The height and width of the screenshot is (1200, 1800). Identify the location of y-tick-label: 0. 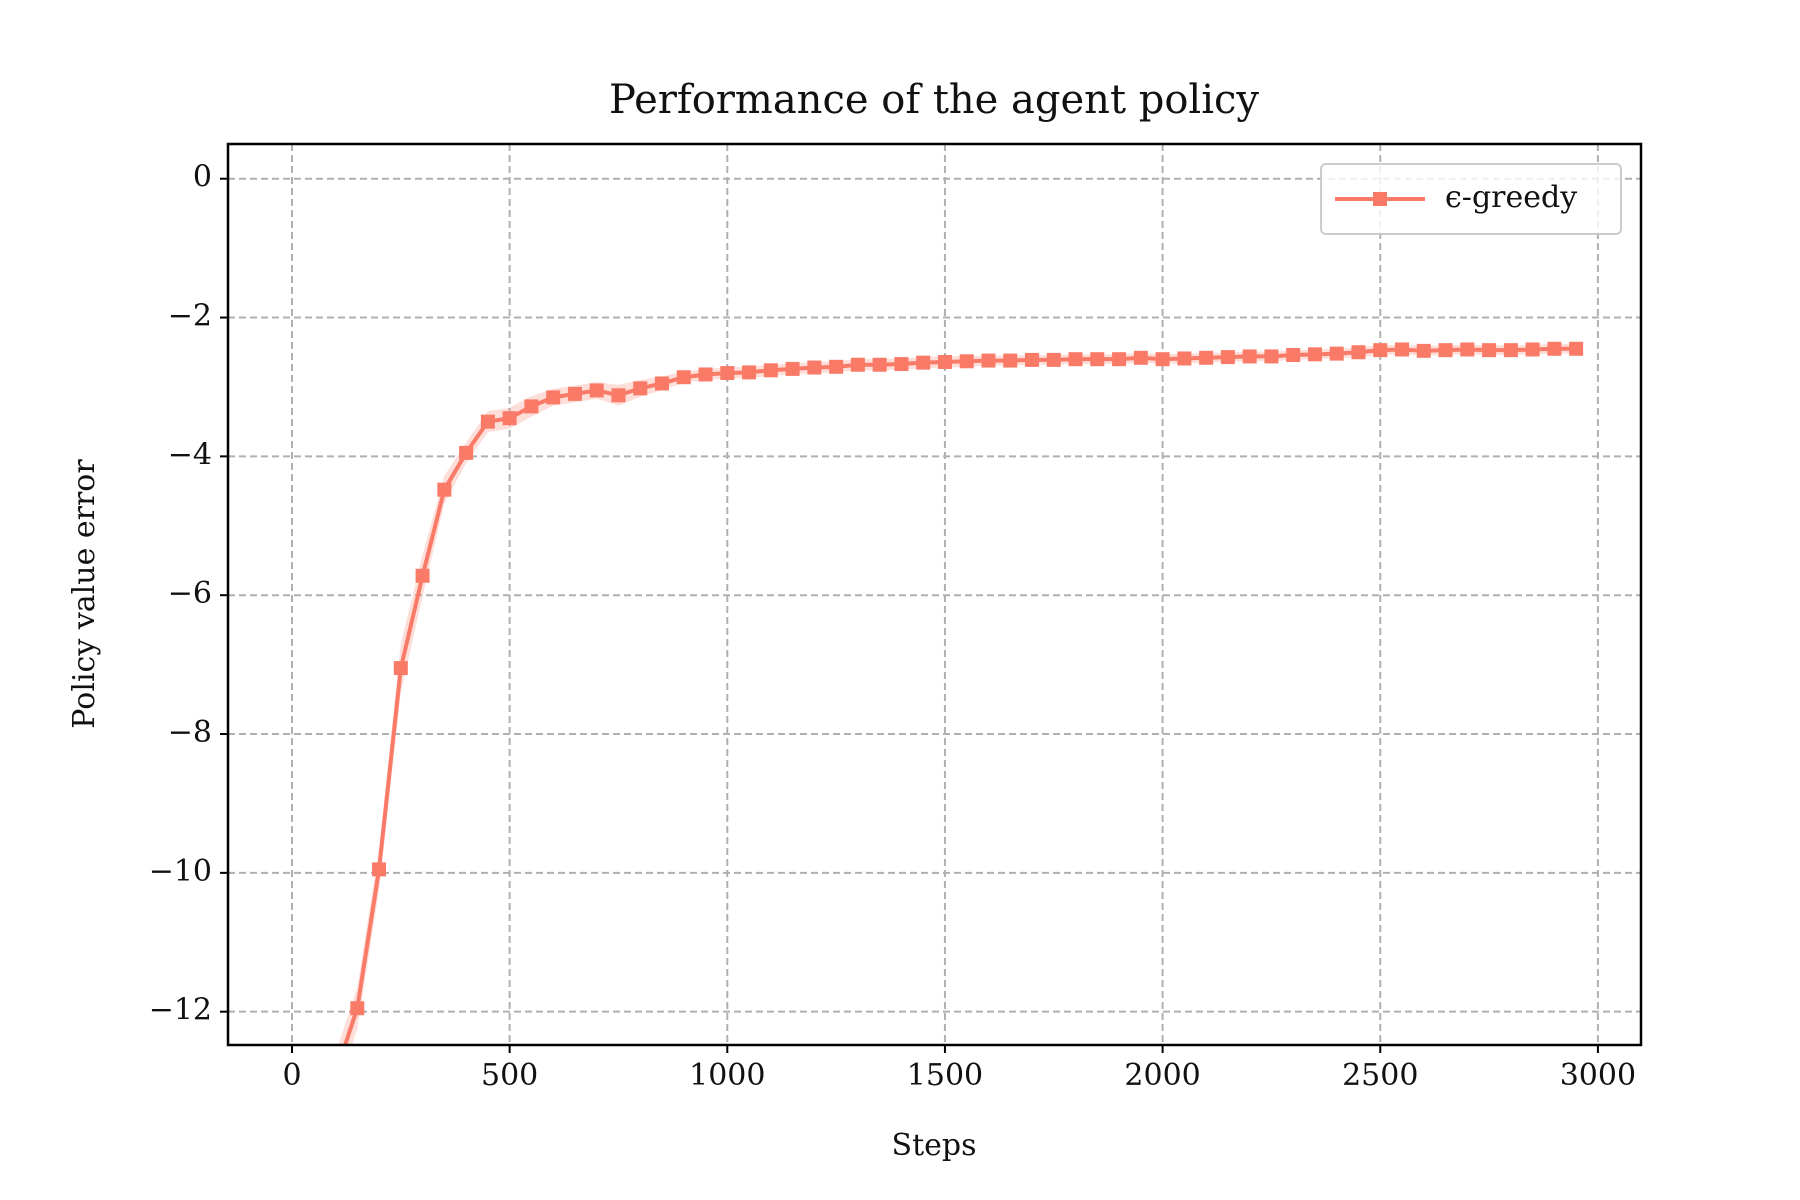
(202, 177).